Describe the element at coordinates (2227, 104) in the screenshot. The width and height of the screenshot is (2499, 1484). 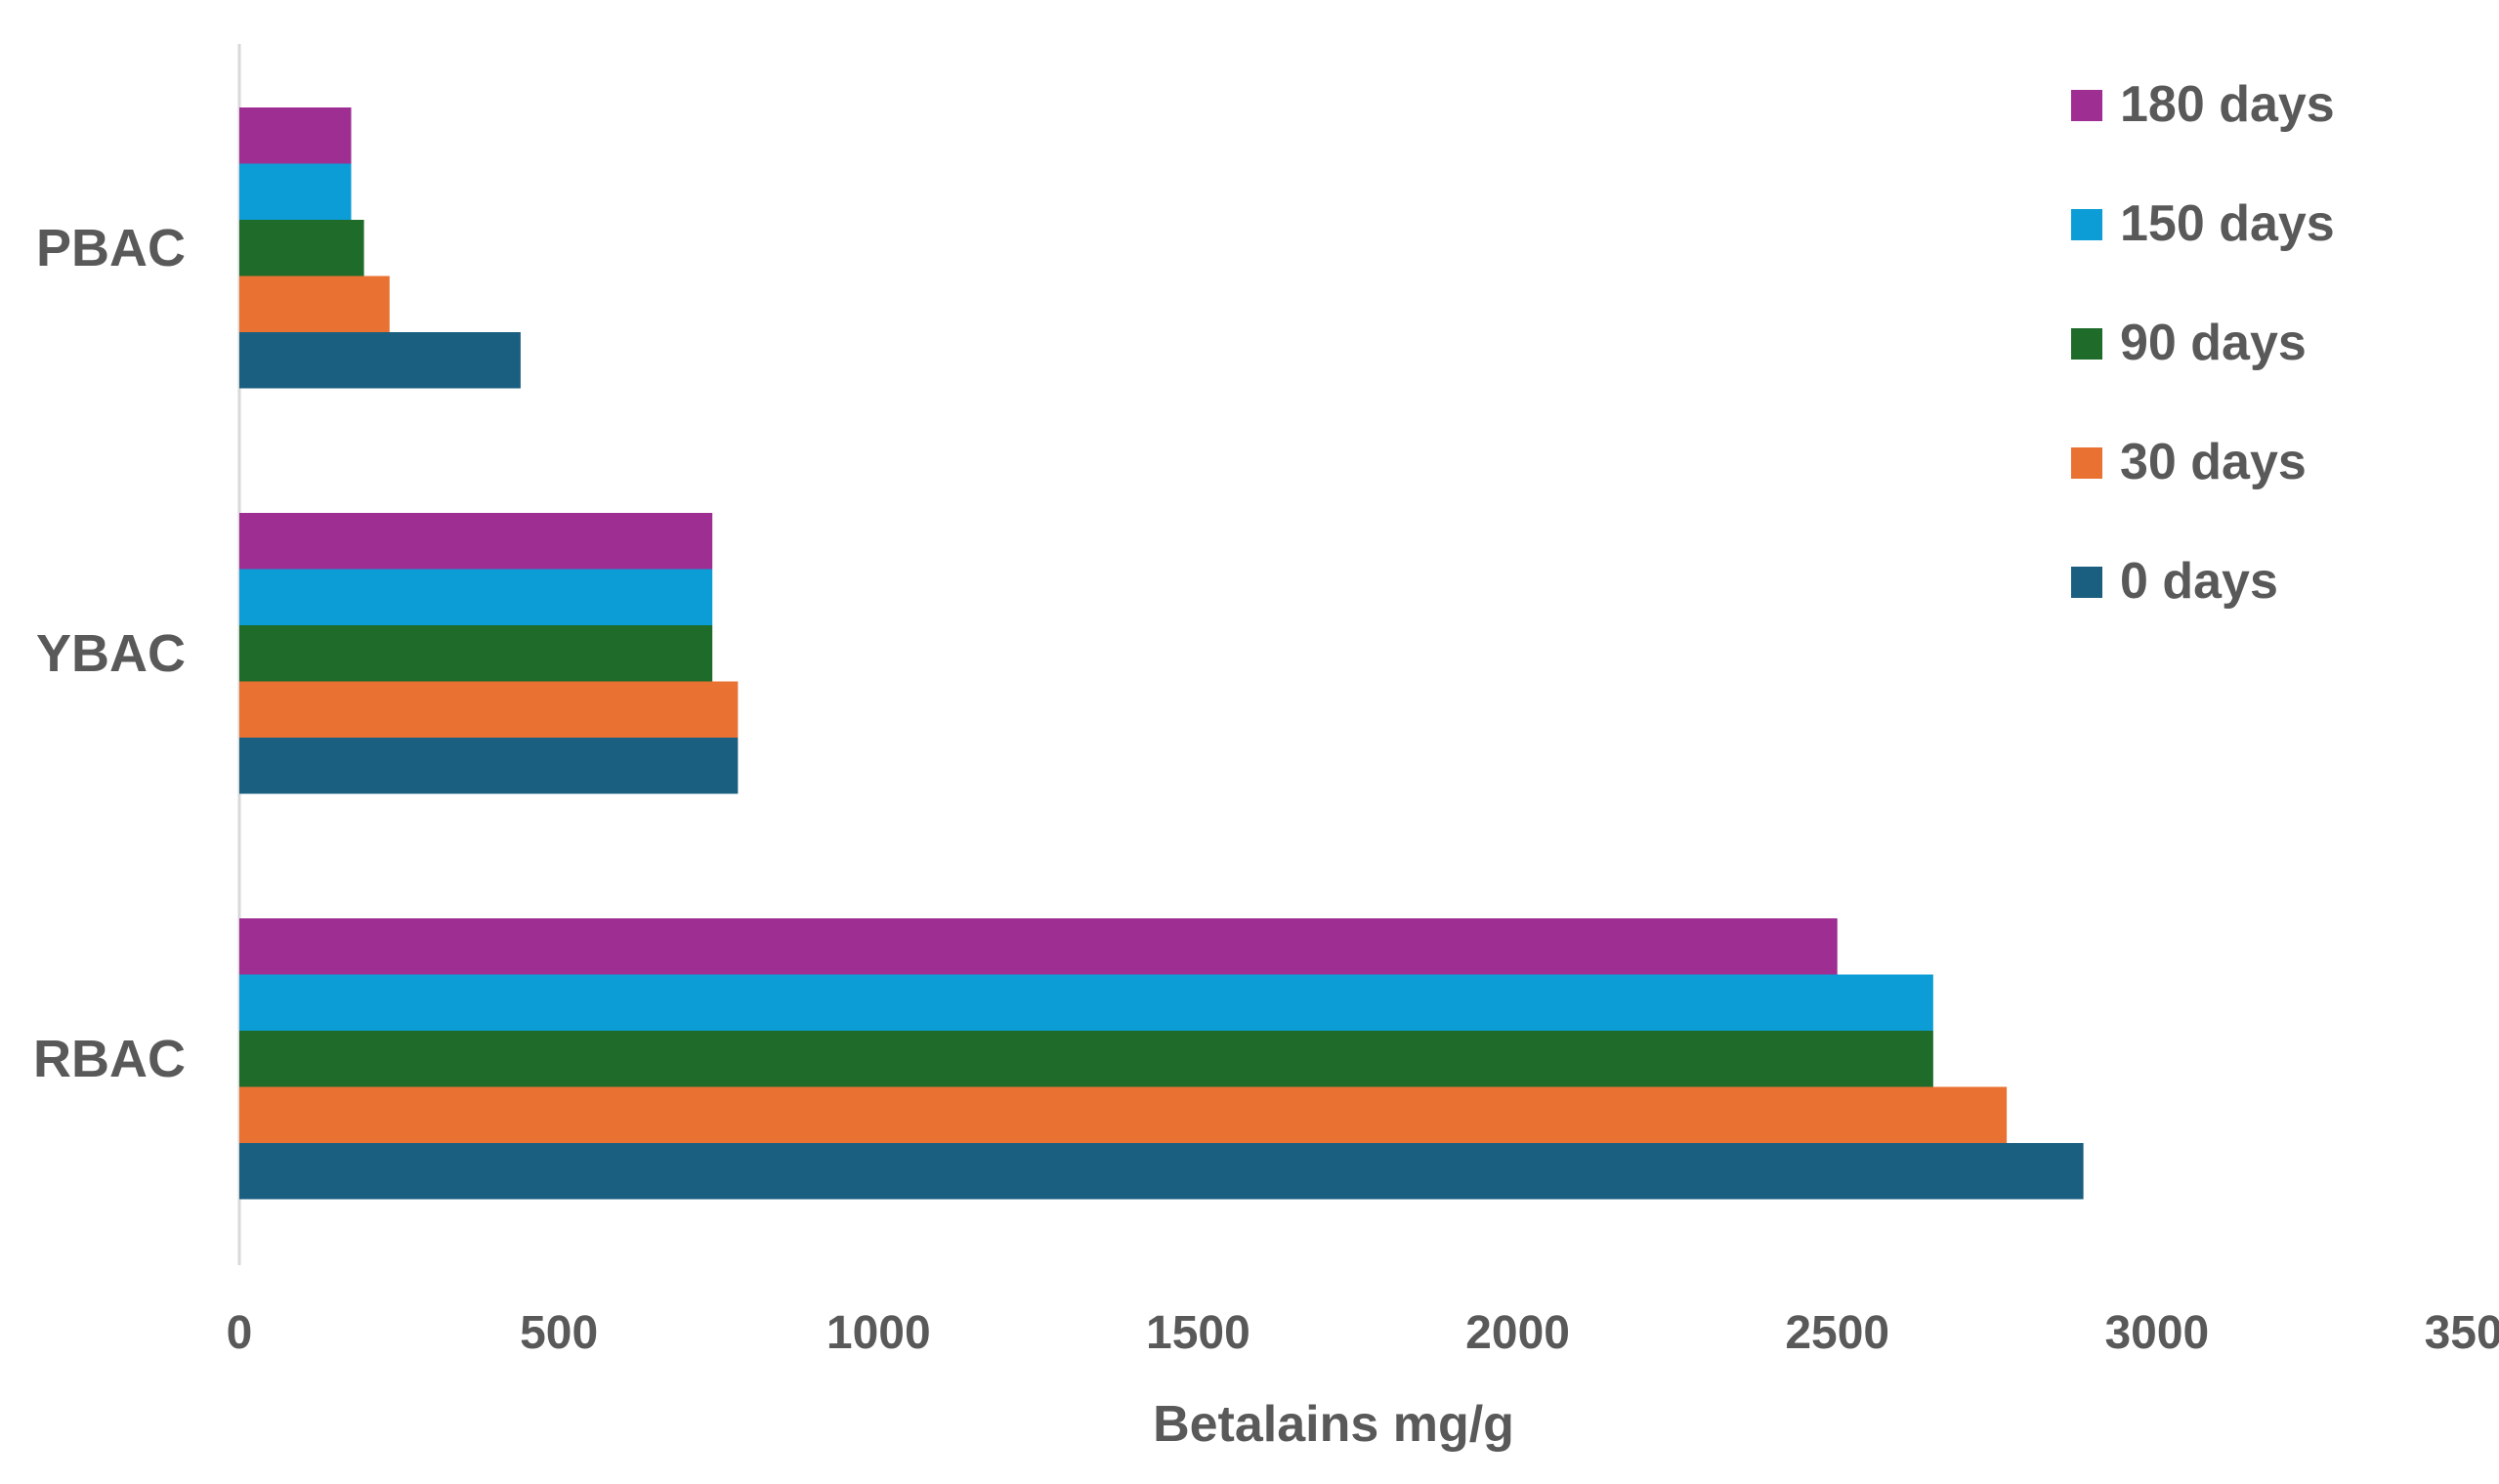
I see `legend-label-180-days: 180 days` at that location.